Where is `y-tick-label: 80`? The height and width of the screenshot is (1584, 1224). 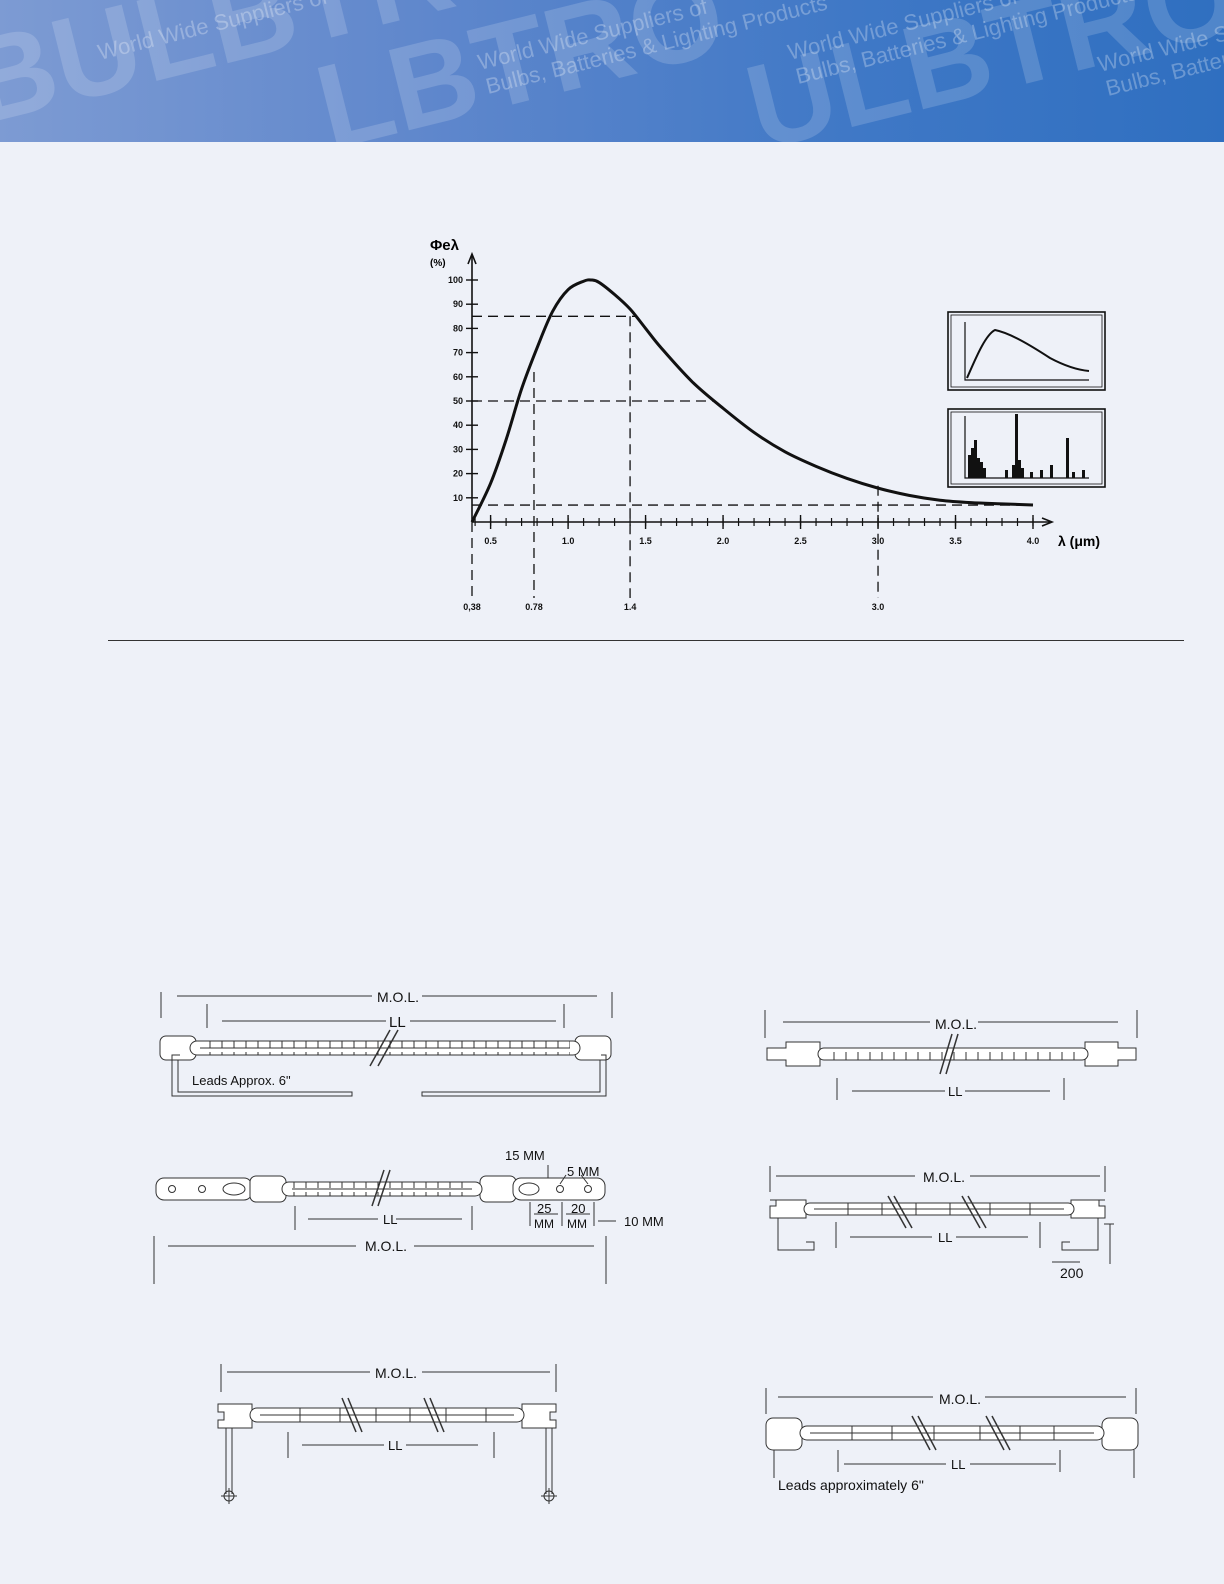
y-tick-label: 80 is located at coordinates (458, 328).